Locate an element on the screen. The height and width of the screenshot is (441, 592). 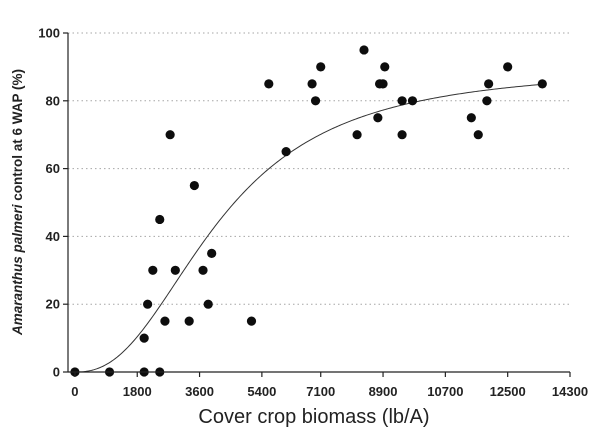
x-tick-label-3600: 3600 is located at coordinates (199, 391).